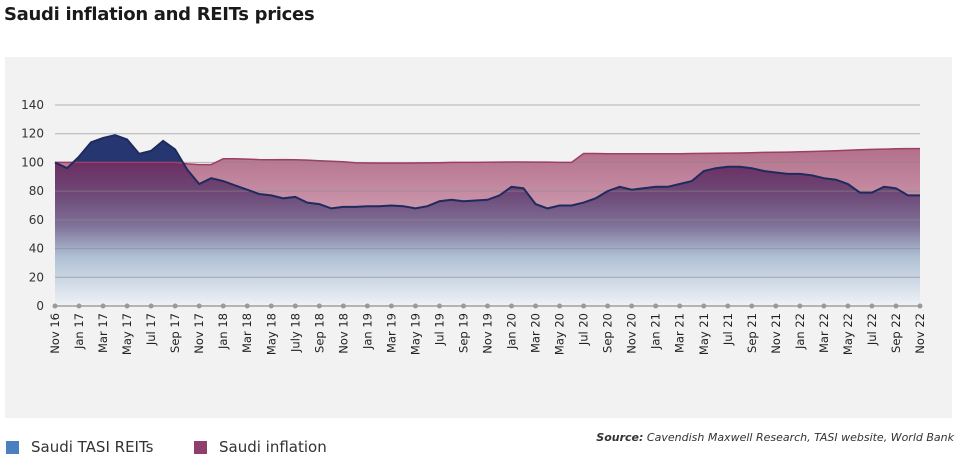  Describe the element at coordinates (159, 14) in the screenshot. I see `chart-title: Saudi inflation and REITs prices` at that location.